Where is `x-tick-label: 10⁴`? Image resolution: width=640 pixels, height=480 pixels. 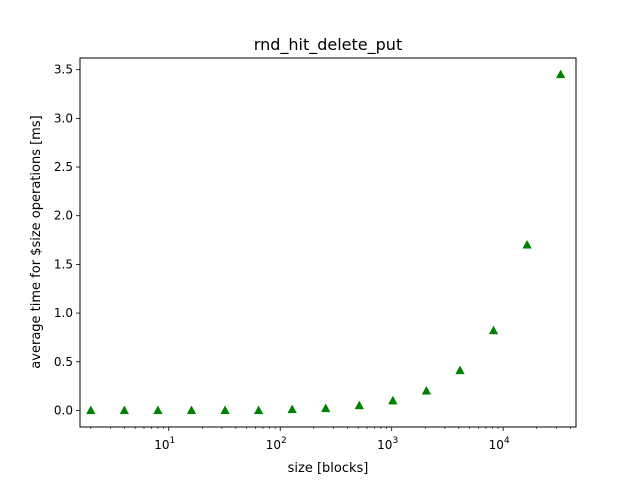 x-tick-label: 10⁴ is located at coordinates (499, 444).